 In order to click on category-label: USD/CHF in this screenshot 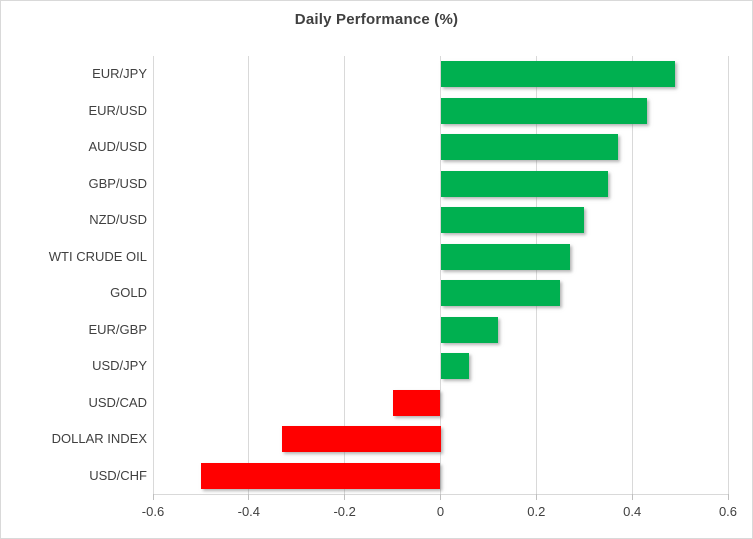, I will do `click(118, 475)`.